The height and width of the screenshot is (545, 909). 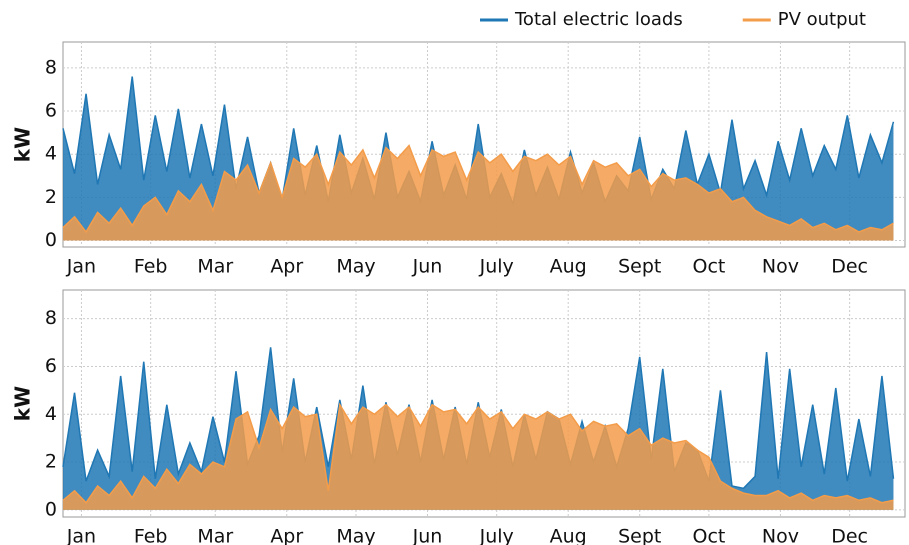 What do you see at coordinates (822, 19) in the screenshot?
I see `legend-label: PV output` at bounding box center [822, 19].